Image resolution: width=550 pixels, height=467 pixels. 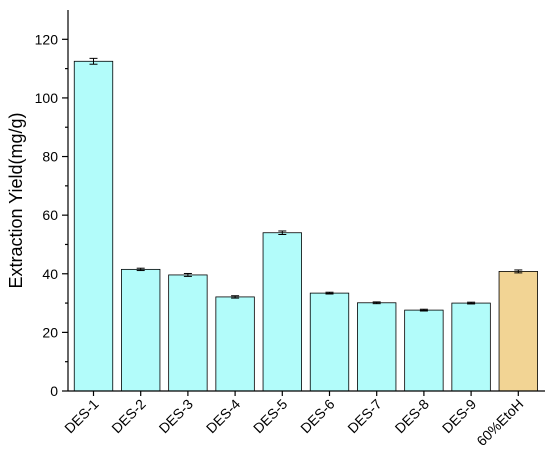 What do you see at coordinates (16, 200) in the screenshot?
I see `y-axis-title: Extraction Yield(mg/g)` at bounding box center [16, 200].